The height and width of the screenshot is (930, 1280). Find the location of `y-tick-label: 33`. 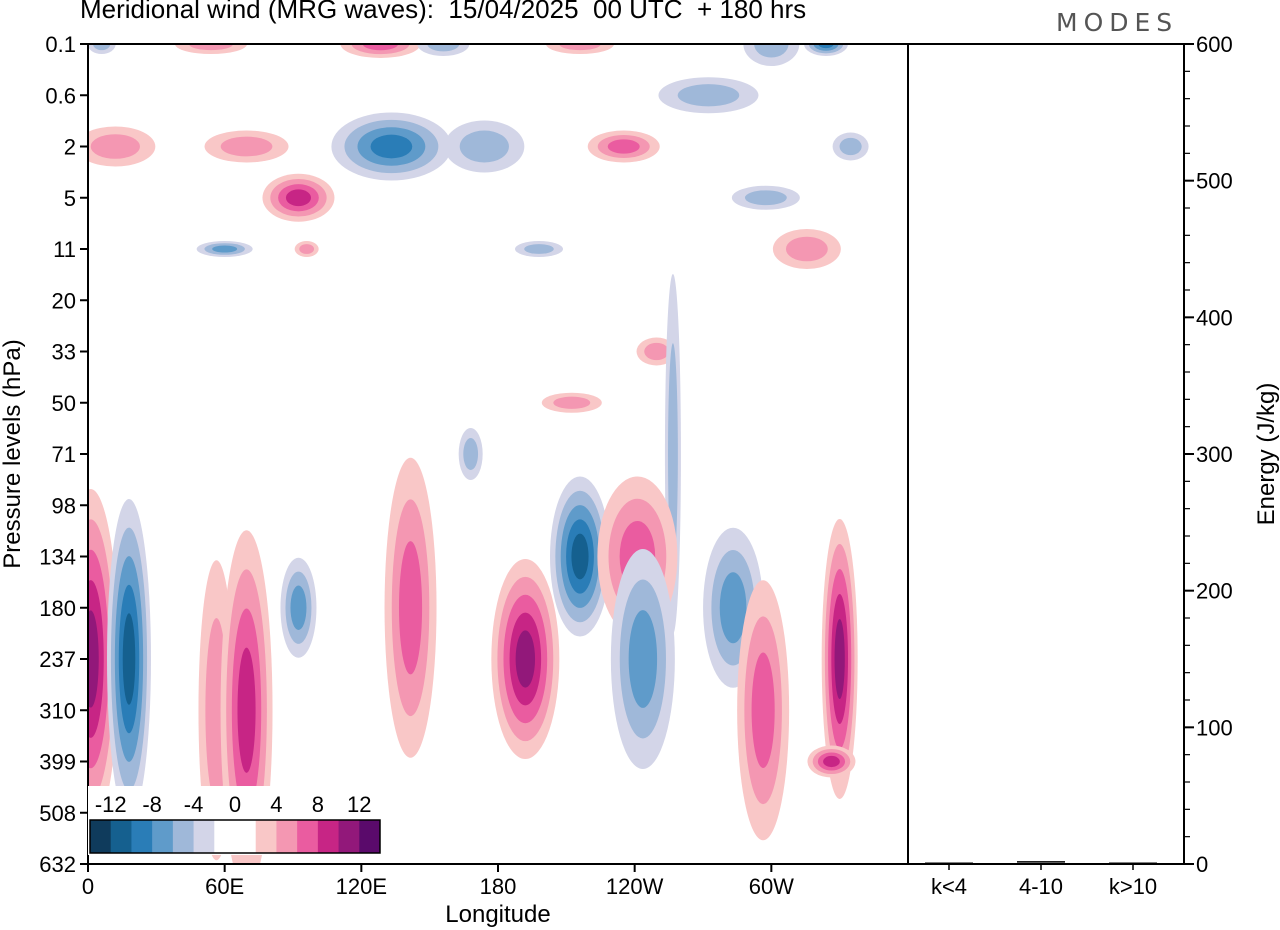

y-tick-label: 33 is located at coordinates (64, 352).